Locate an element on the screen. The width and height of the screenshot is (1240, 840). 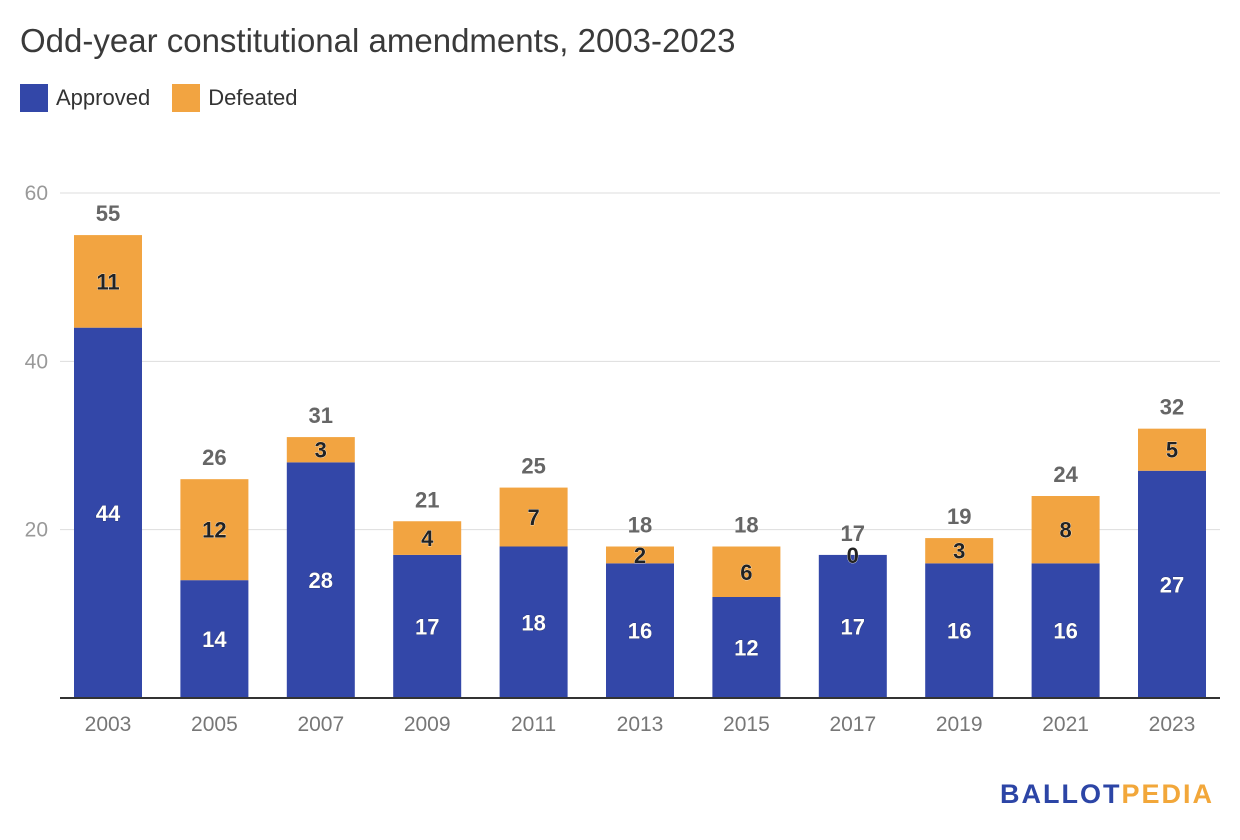
bar-approved-2003 is located at coordinates (108, 512).